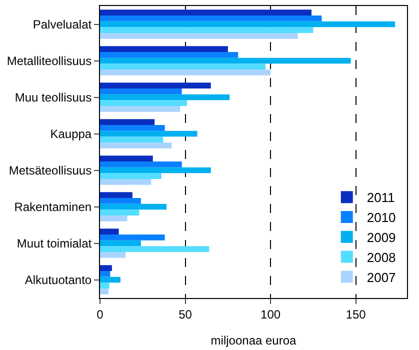  Describe the element at coordinates (53, 97) in the screenshot. I see `y-tick-label: Muu teollisuus` at that location.